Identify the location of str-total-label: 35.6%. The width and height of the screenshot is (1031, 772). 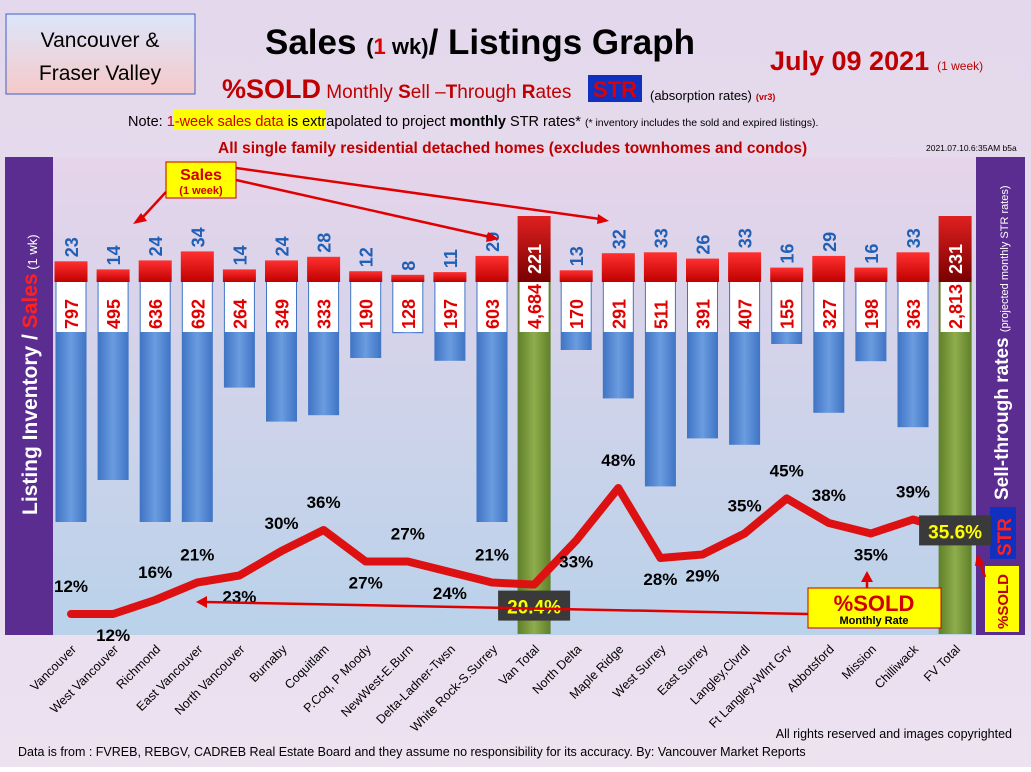
(955, 532).